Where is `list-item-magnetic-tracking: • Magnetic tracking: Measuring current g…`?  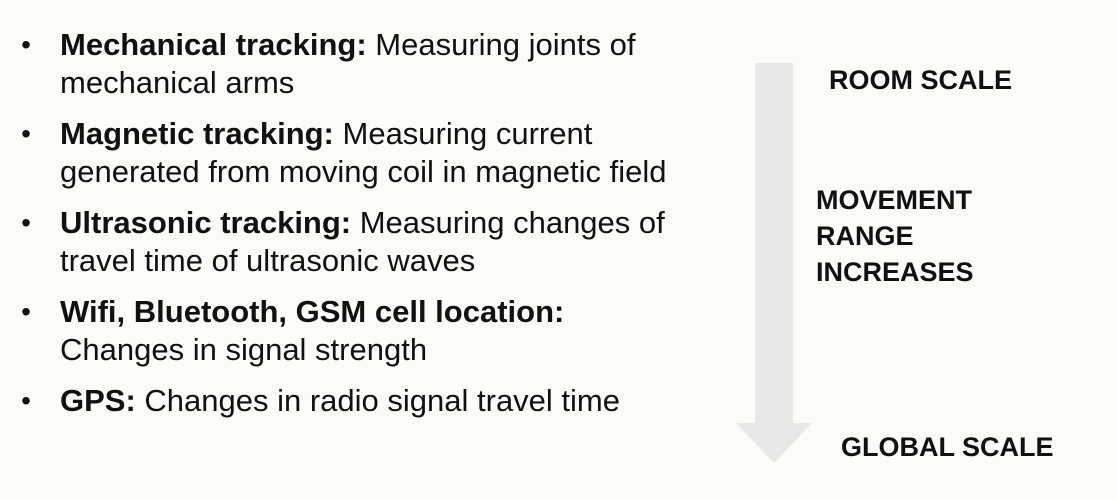
list-item-magnetic-tracking: • Magnetic tracking: Measuring current g… is located at coordinates (366, 153).